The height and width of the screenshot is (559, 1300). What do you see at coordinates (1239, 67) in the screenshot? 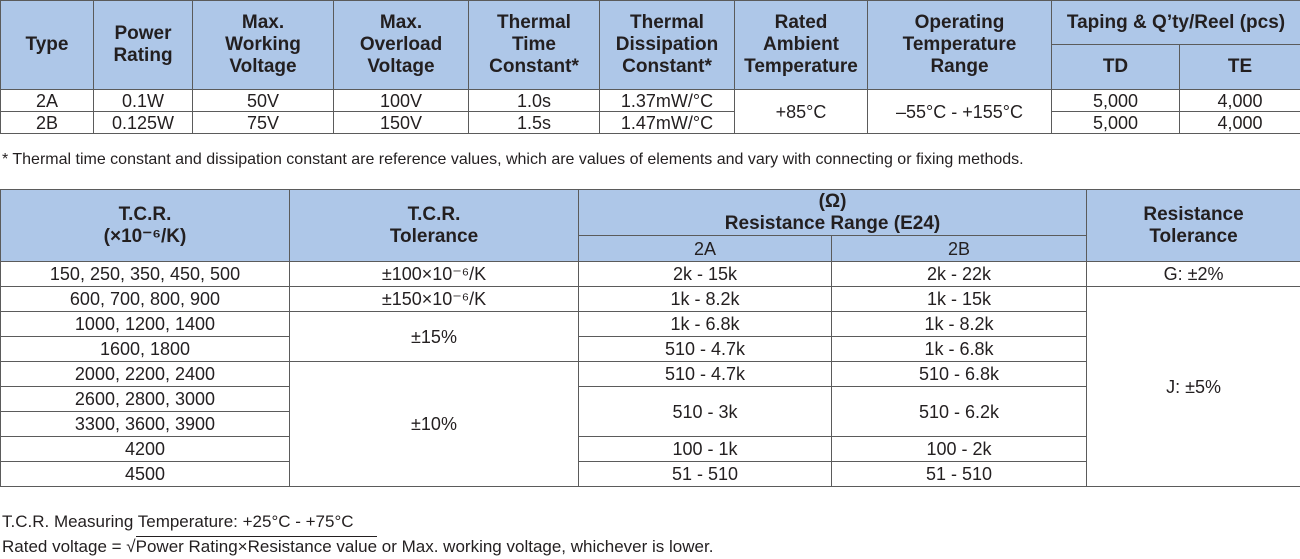
I see `header-te: TE` at bounding box center [1239, 67].